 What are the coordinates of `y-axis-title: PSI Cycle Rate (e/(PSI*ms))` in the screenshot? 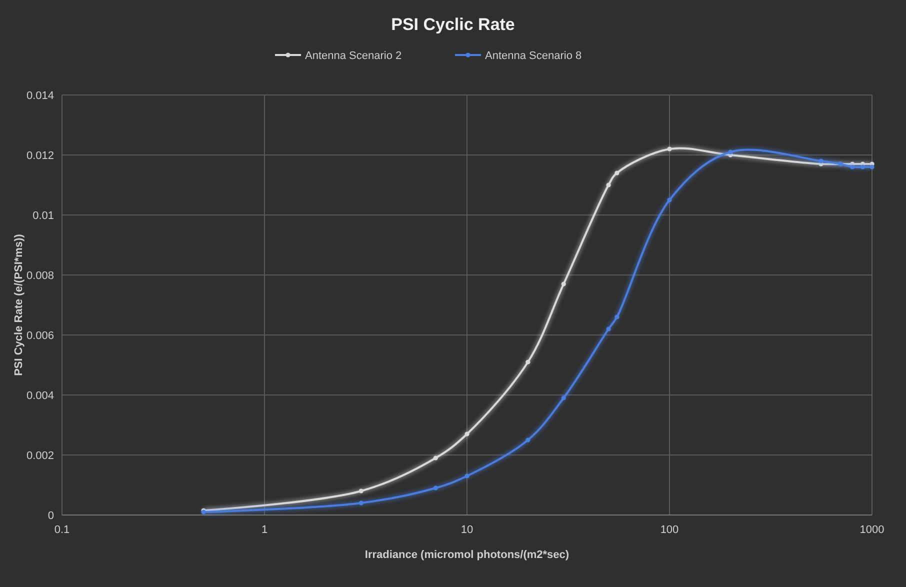 It's located at (19, 305).